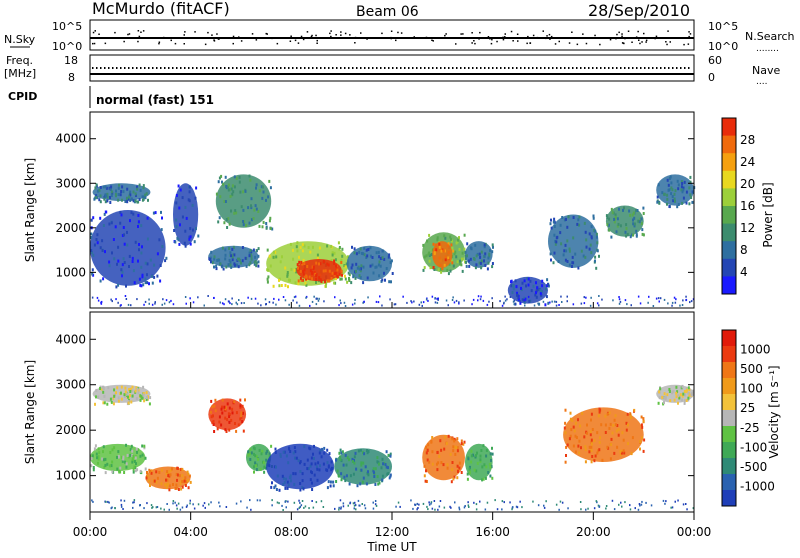  Describe the element at coordinates (639, 10) in the screenshot. I see `date-title: 28/Sep/2010` at that location.